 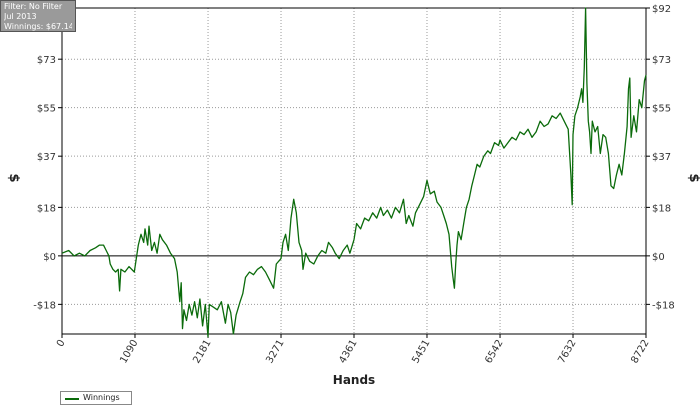 What do you see at coordinates (354, 380) in the screenshot?
I see `x-axis-label: Hands` at bounding box center [354, 380].